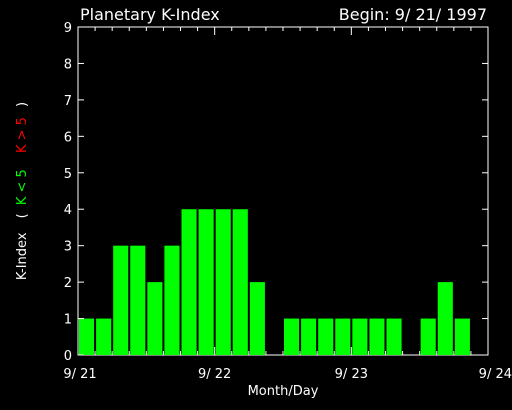 The width and height of the screenshot is (512, 410). Describe the element at coordinates (68, 101) in the screenshot. I see `y-tick-label: 7` at that location.